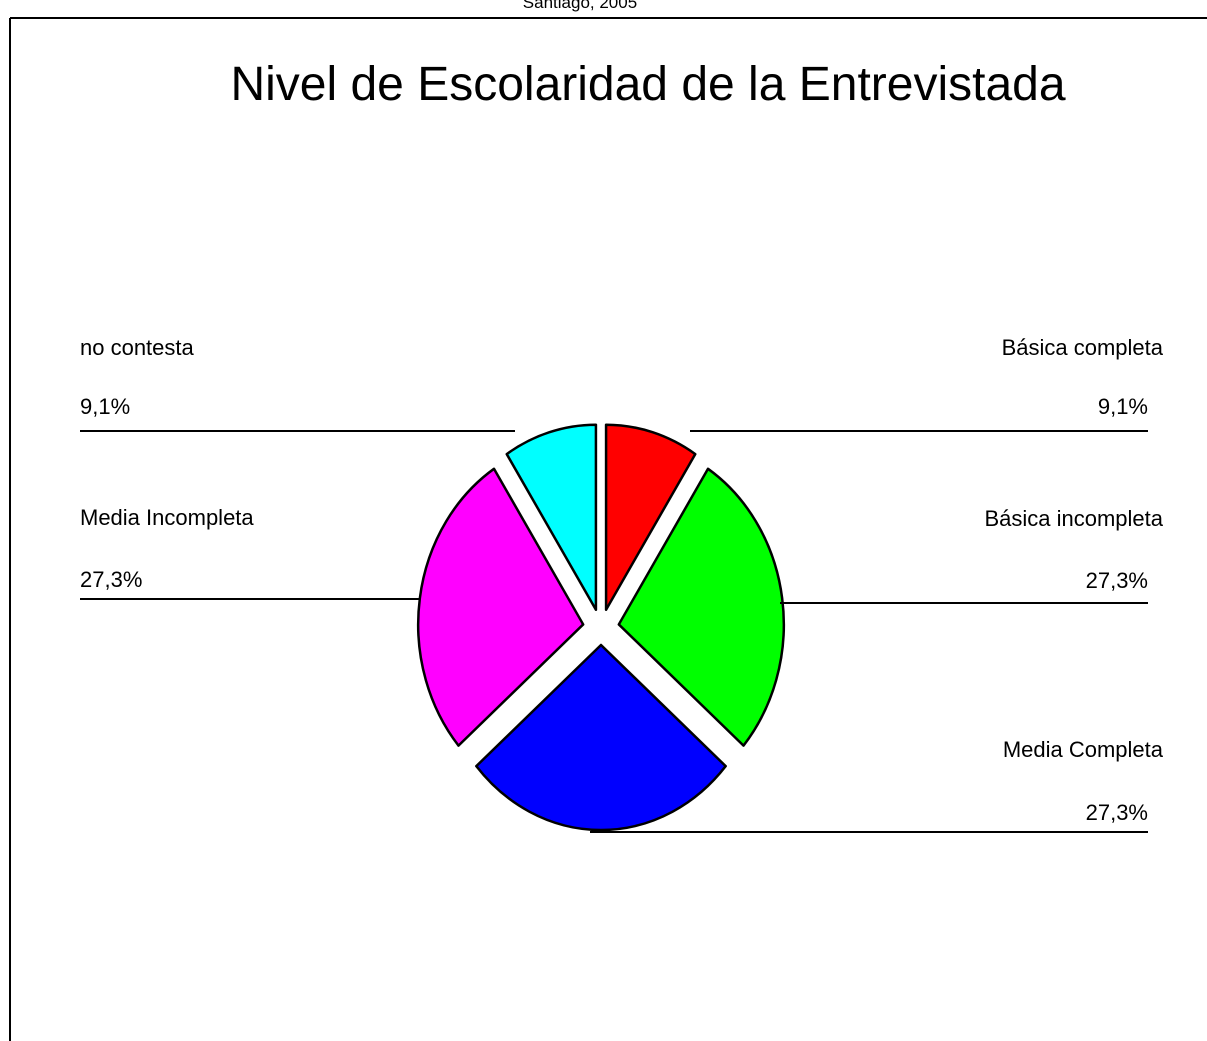 The height and width of the screenshot is (1041, 1207). Describe the element at coordinates (1083, 347) in the screenshot. I see `slice-label: Básica completa` at that location.